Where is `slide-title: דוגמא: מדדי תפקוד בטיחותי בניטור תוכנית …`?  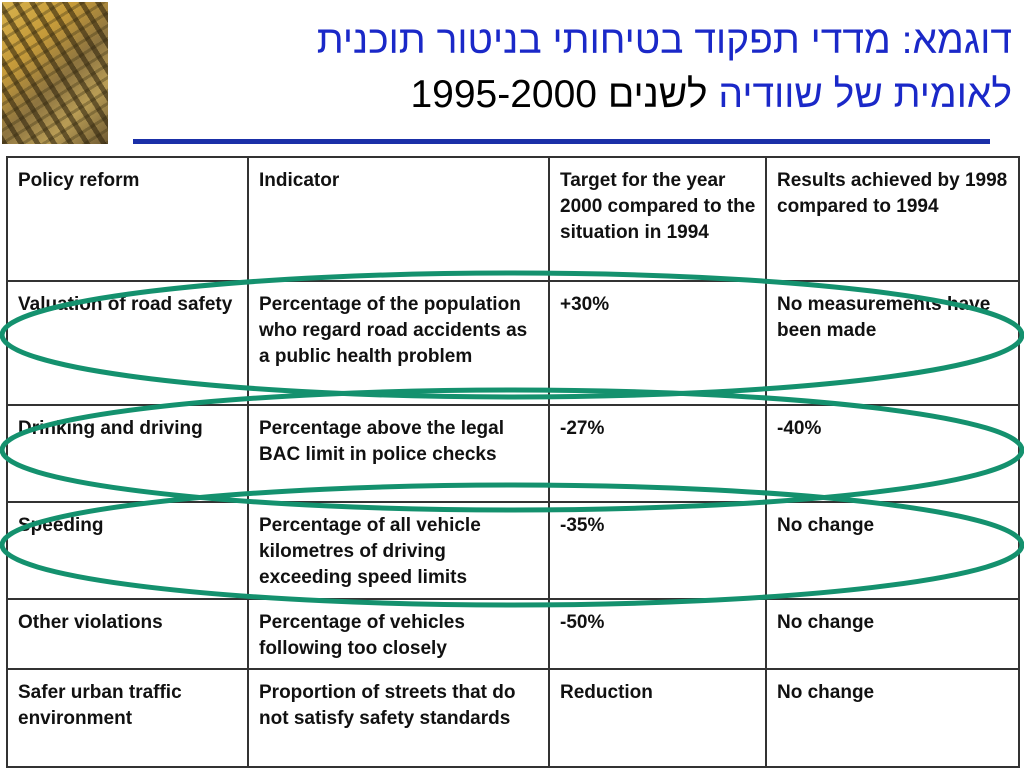 slide-title: דוגמא: מדדי תפקוד בטיחותי בניטור תוכנית … is located at coordinates (577, 68).